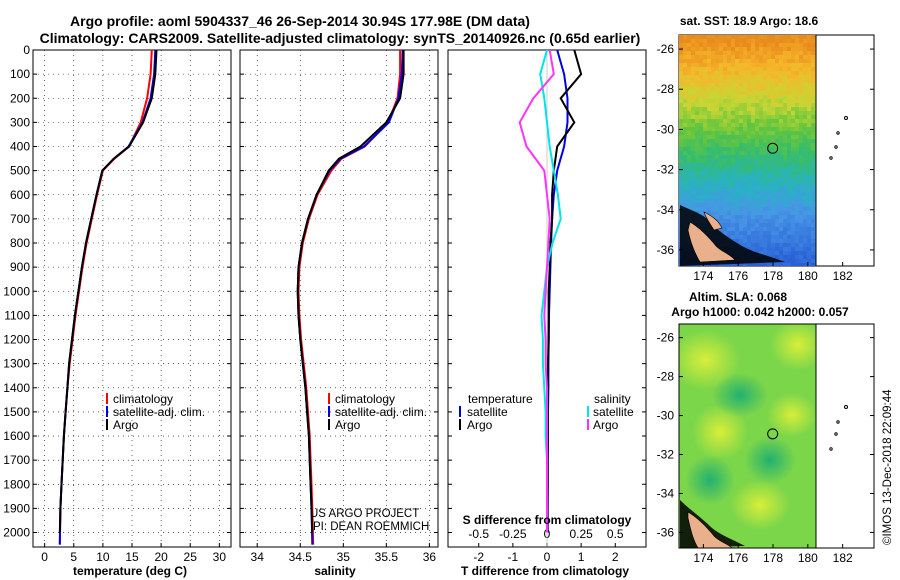 The width and height of the screenshot is (900, 580). Describe the element at coordinates (335, 571) in the screenshot. I see `salinity-xlabel: salinity` at that location.